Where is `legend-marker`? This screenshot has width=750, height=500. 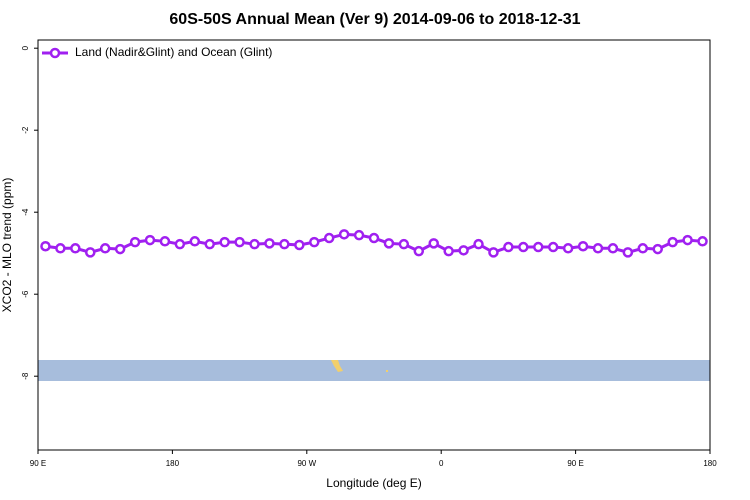
legend-marker is located at coordinates (55, 53).